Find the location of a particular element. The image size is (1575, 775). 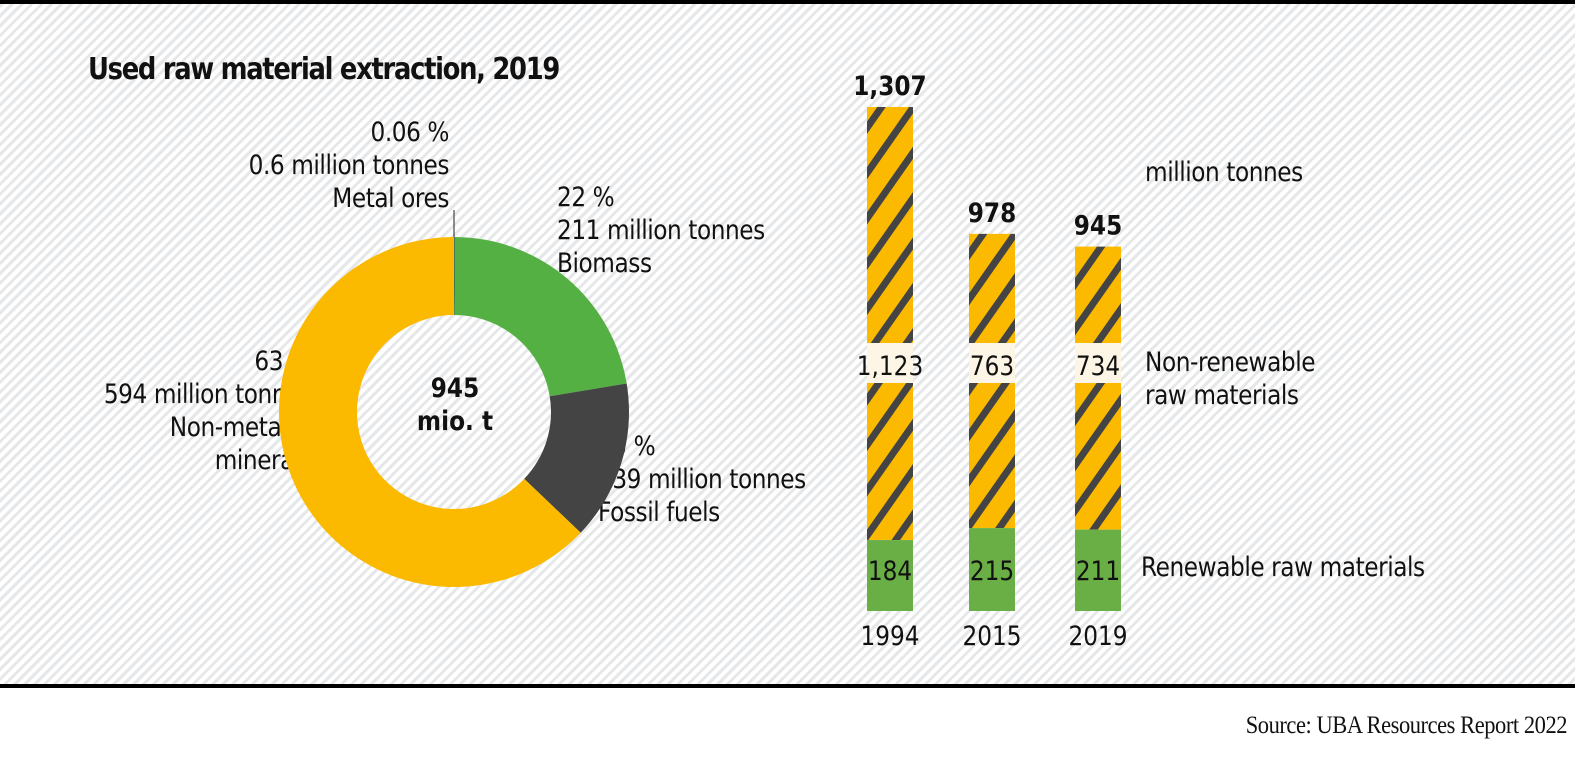

legend-non-renewable-line2: raw materials is located at coordinates (1222, 395).